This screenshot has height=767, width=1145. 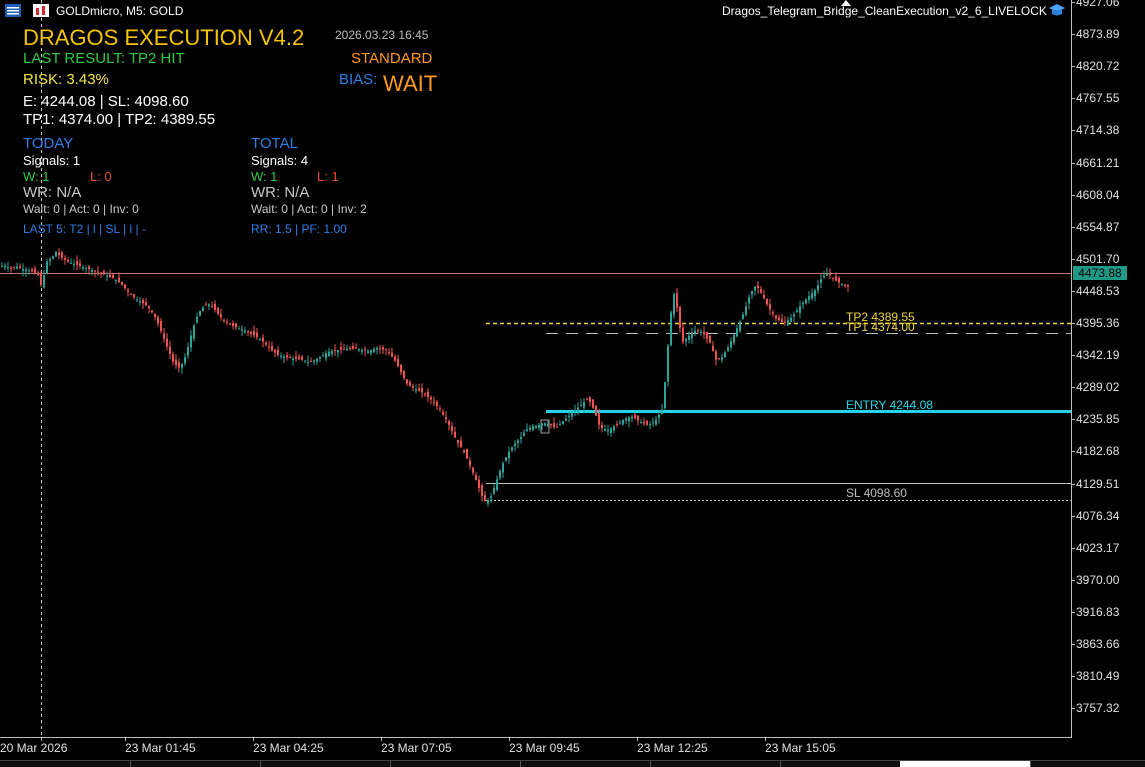 I want to click on bottom-tabs-bar, so click(x=572, y=763).